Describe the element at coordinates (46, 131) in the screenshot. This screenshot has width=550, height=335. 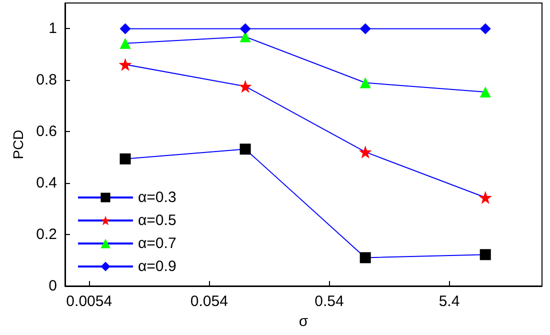
I see `y-tick-label: 0.6` at that location.